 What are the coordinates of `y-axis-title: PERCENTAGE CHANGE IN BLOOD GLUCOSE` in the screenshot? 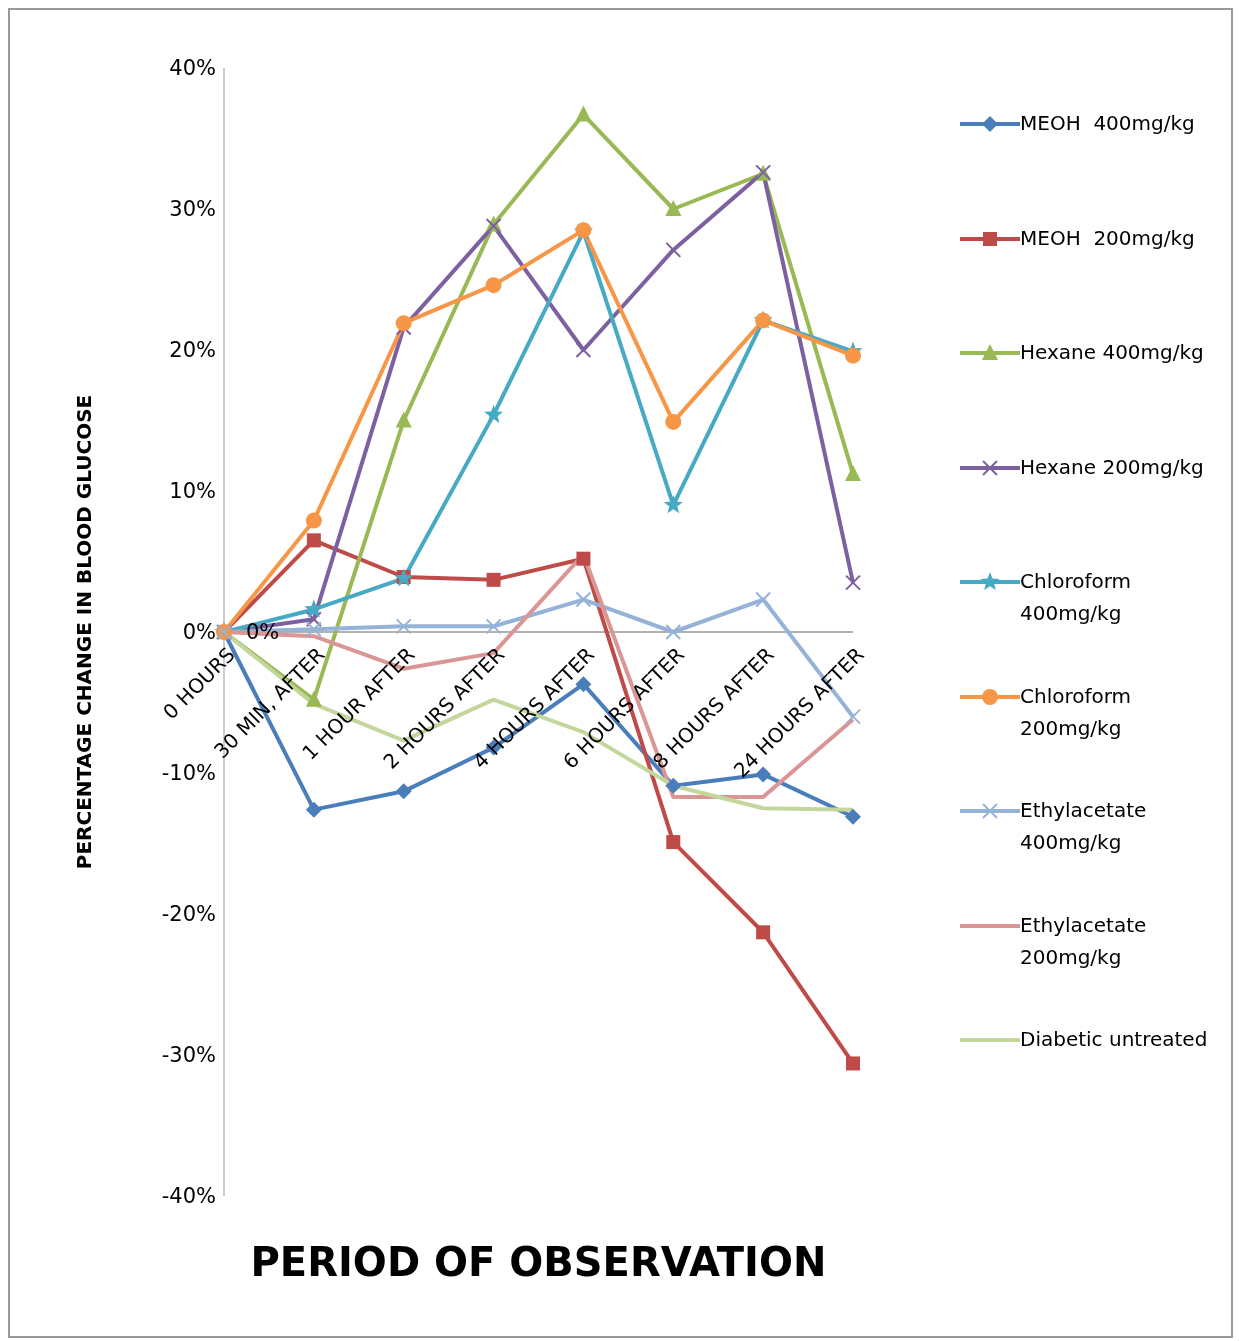 It's located at (84, 632).